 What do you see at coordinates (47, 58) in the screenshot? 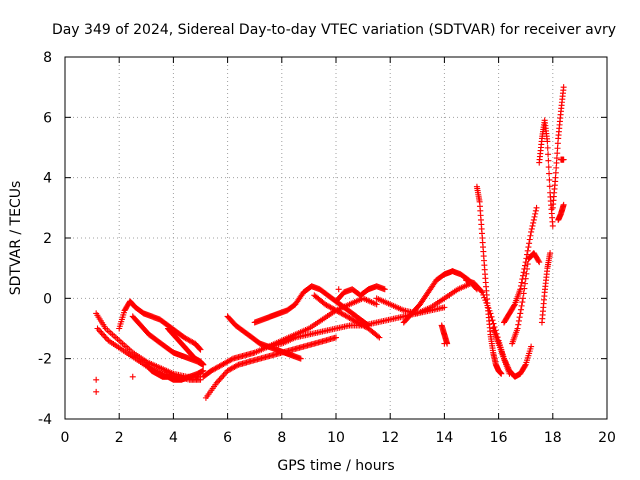
I see `y-tick-label: 8` at bounding box center [47, 58].